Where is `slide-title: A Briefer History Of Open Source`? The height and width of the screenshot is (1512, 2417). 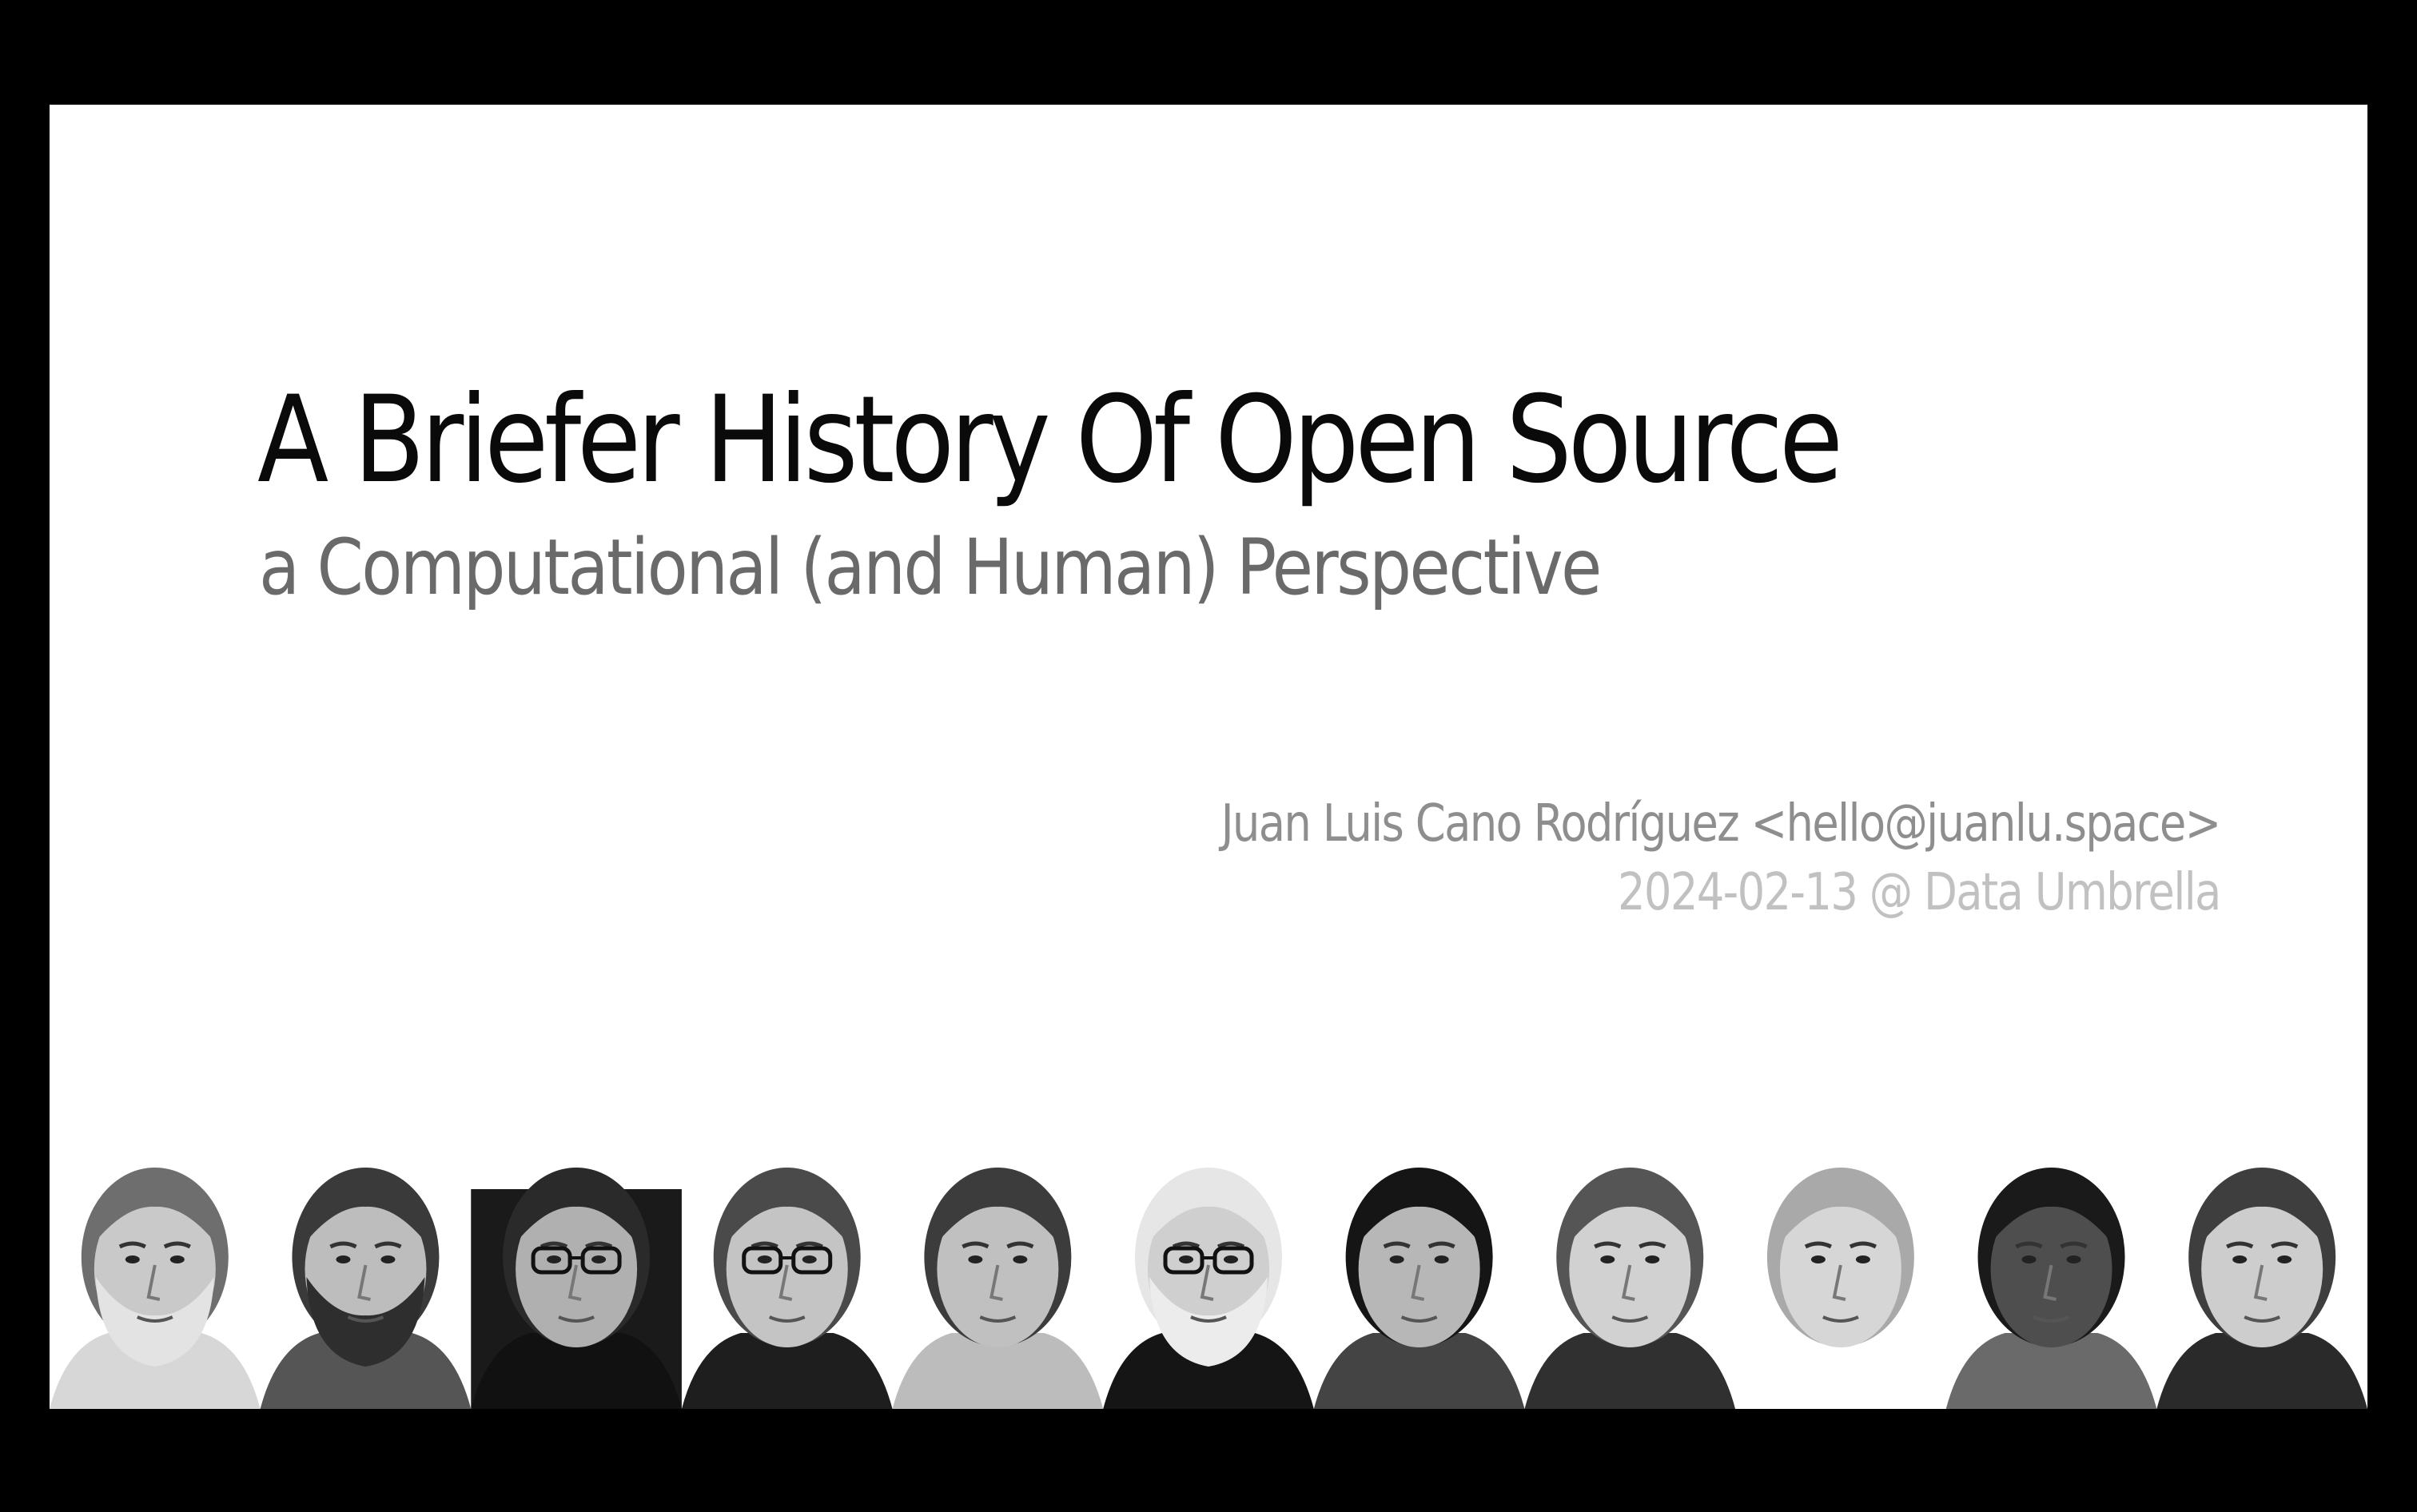 slide-title: A Briefer History Of Open Source is located at coordinates (1050, 440).